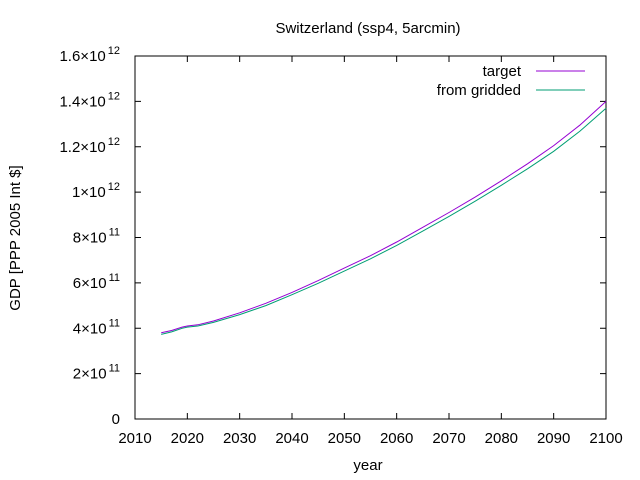  Describe the element at coordinates (82, 147) in the screenshot. I see `y-tick-mantissa: 1.2×10` at that location.